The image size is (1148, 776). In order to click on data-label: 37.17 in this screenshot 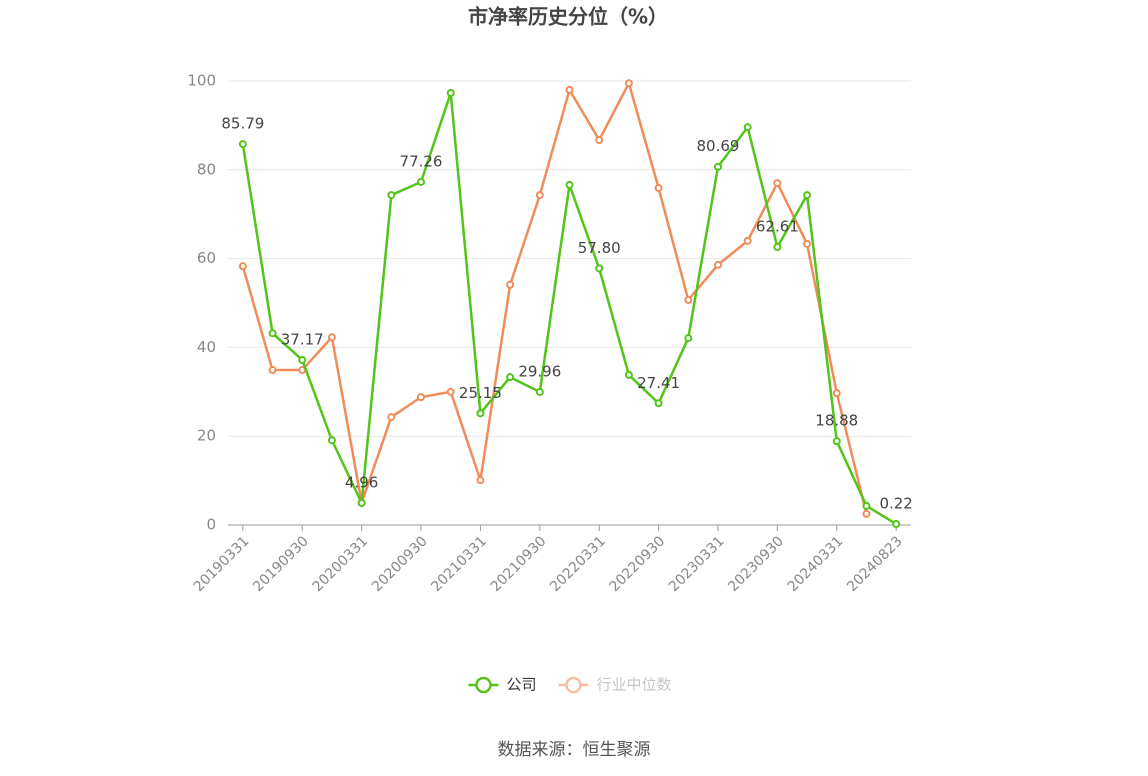, I will do `click(302, 339)`.